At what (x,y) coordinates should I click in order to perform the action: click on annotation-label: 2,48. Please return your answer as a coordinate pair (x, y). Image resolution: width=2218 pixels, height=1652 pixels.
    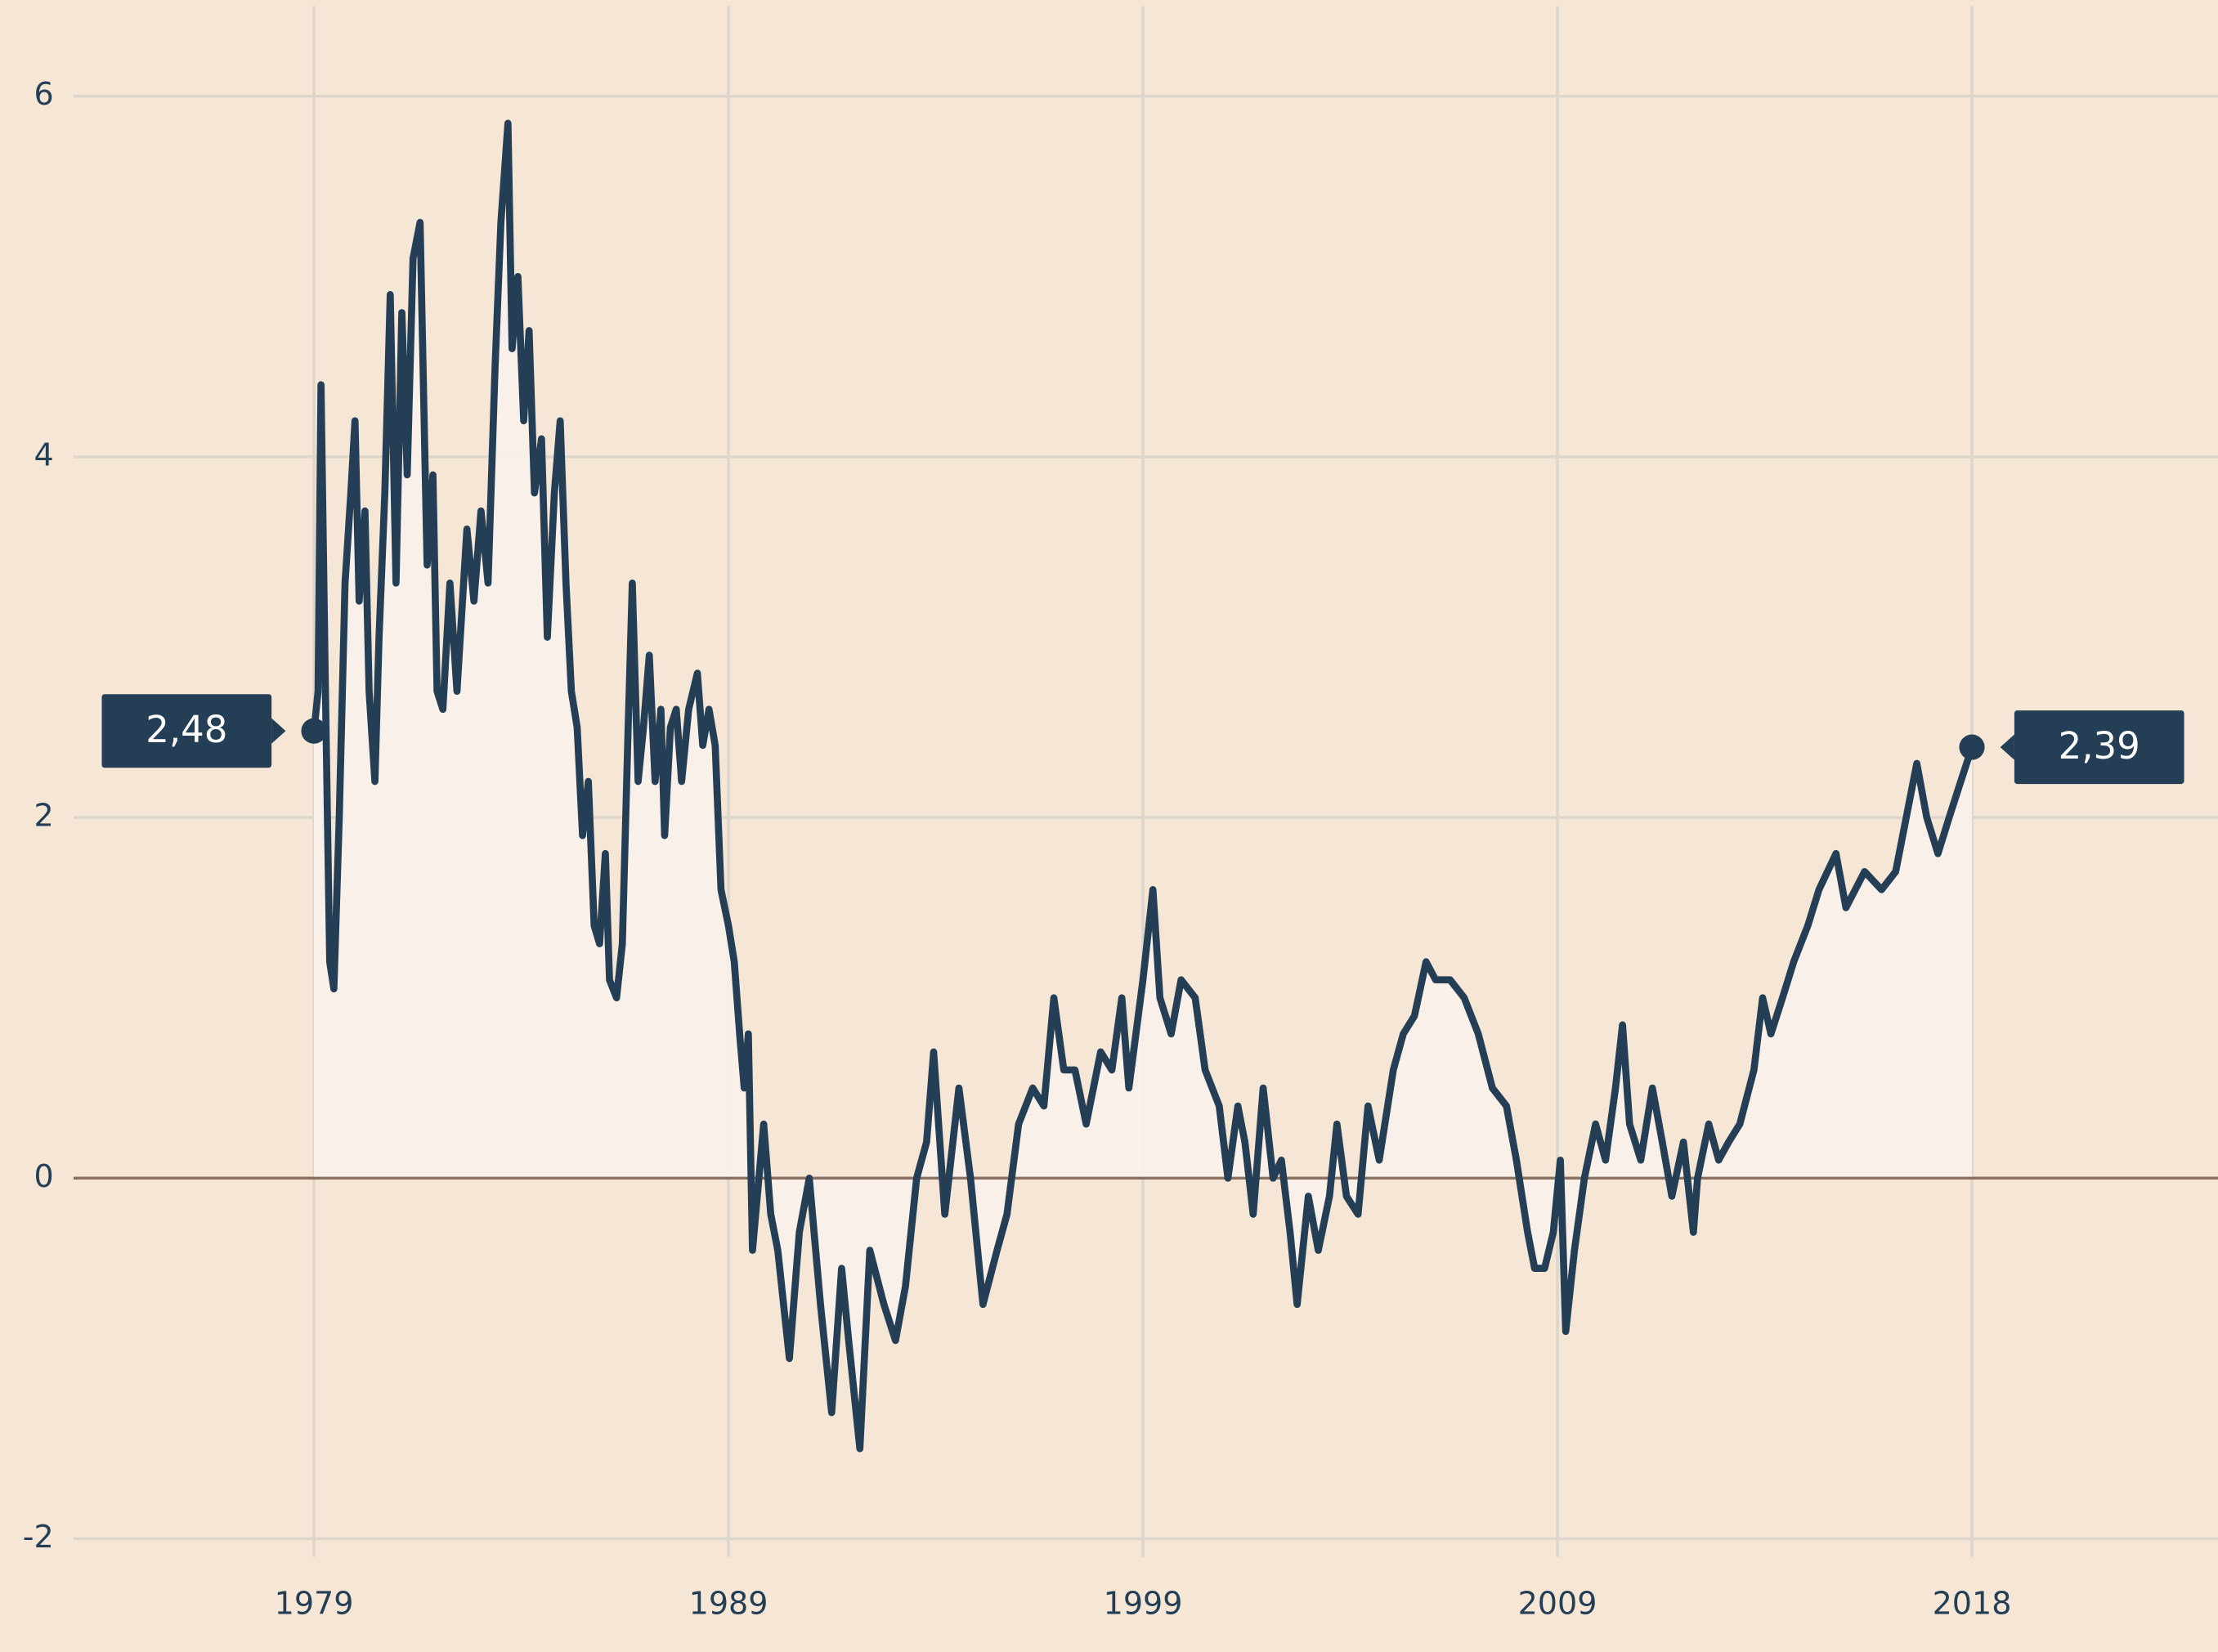
    Looking at the image, I should click on (186, 729).